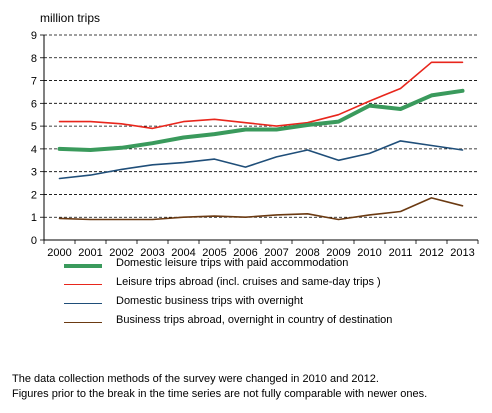 The width and height of the screenshot is (492, 413). What do you see at coordinates (431, 251) in the screenshot?
I see `x-tick-label: 2012` at bounding box center [431, 251].